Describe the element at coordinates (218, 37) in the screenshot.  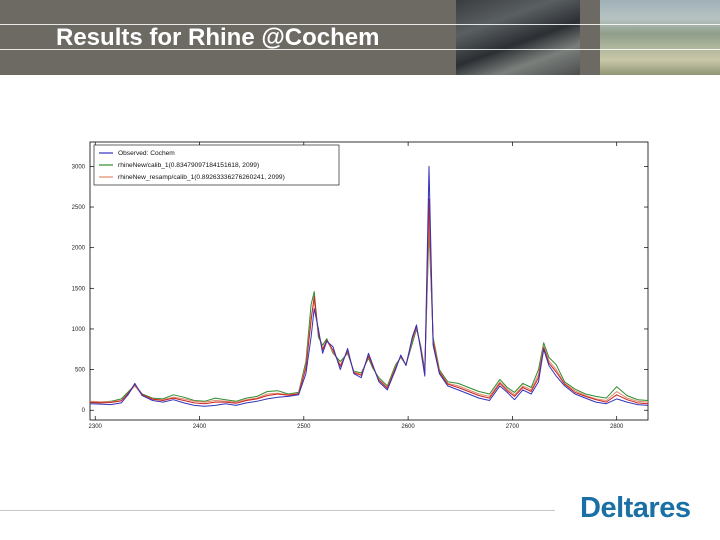
I see `slide-title: Results for Rhine @Cochem` at that location.